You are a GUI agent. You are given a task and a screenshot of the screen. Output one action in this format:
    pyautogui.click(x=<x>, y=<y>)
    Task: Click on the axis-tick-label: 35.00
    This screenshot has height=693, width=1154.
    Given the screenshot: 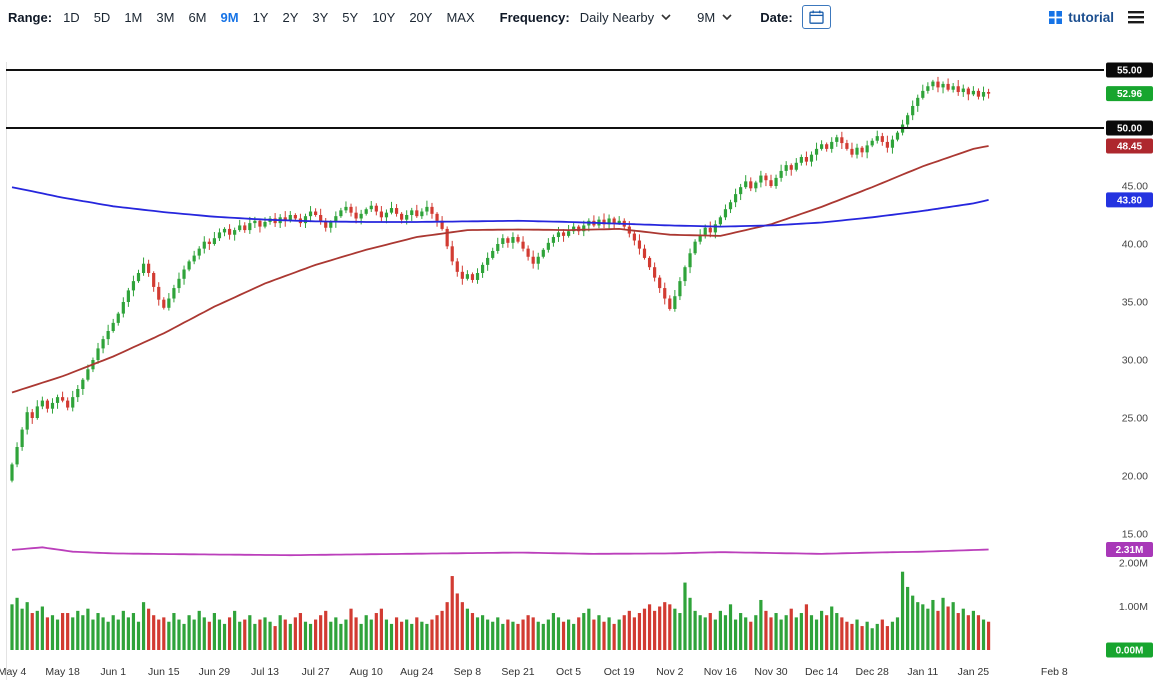 What is the action you would take?
    pyautogui.click(x=1135, y=303)
    